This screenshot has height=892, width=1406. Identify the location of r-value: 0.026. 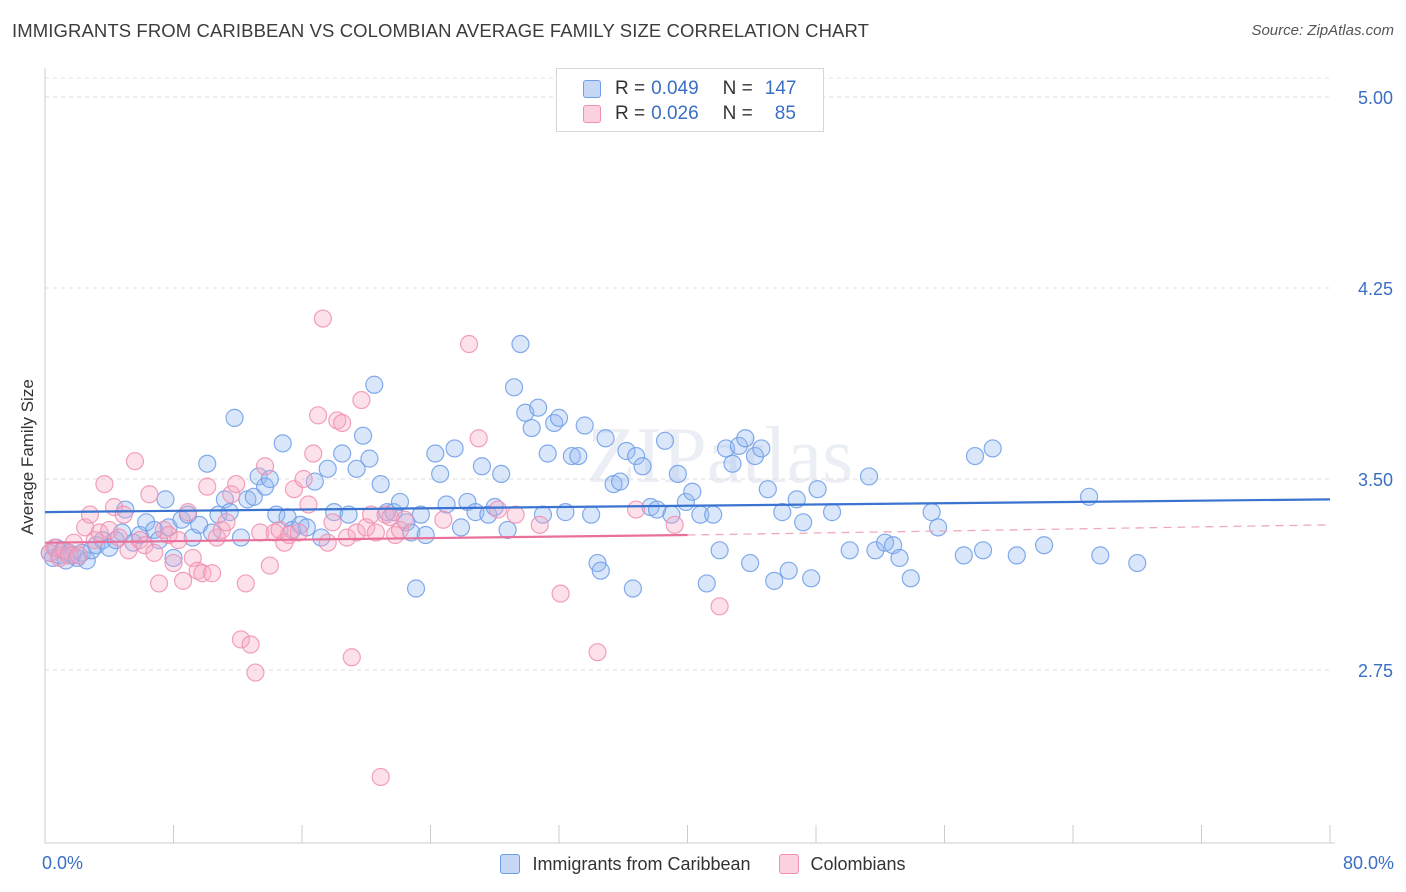
(675, 113).